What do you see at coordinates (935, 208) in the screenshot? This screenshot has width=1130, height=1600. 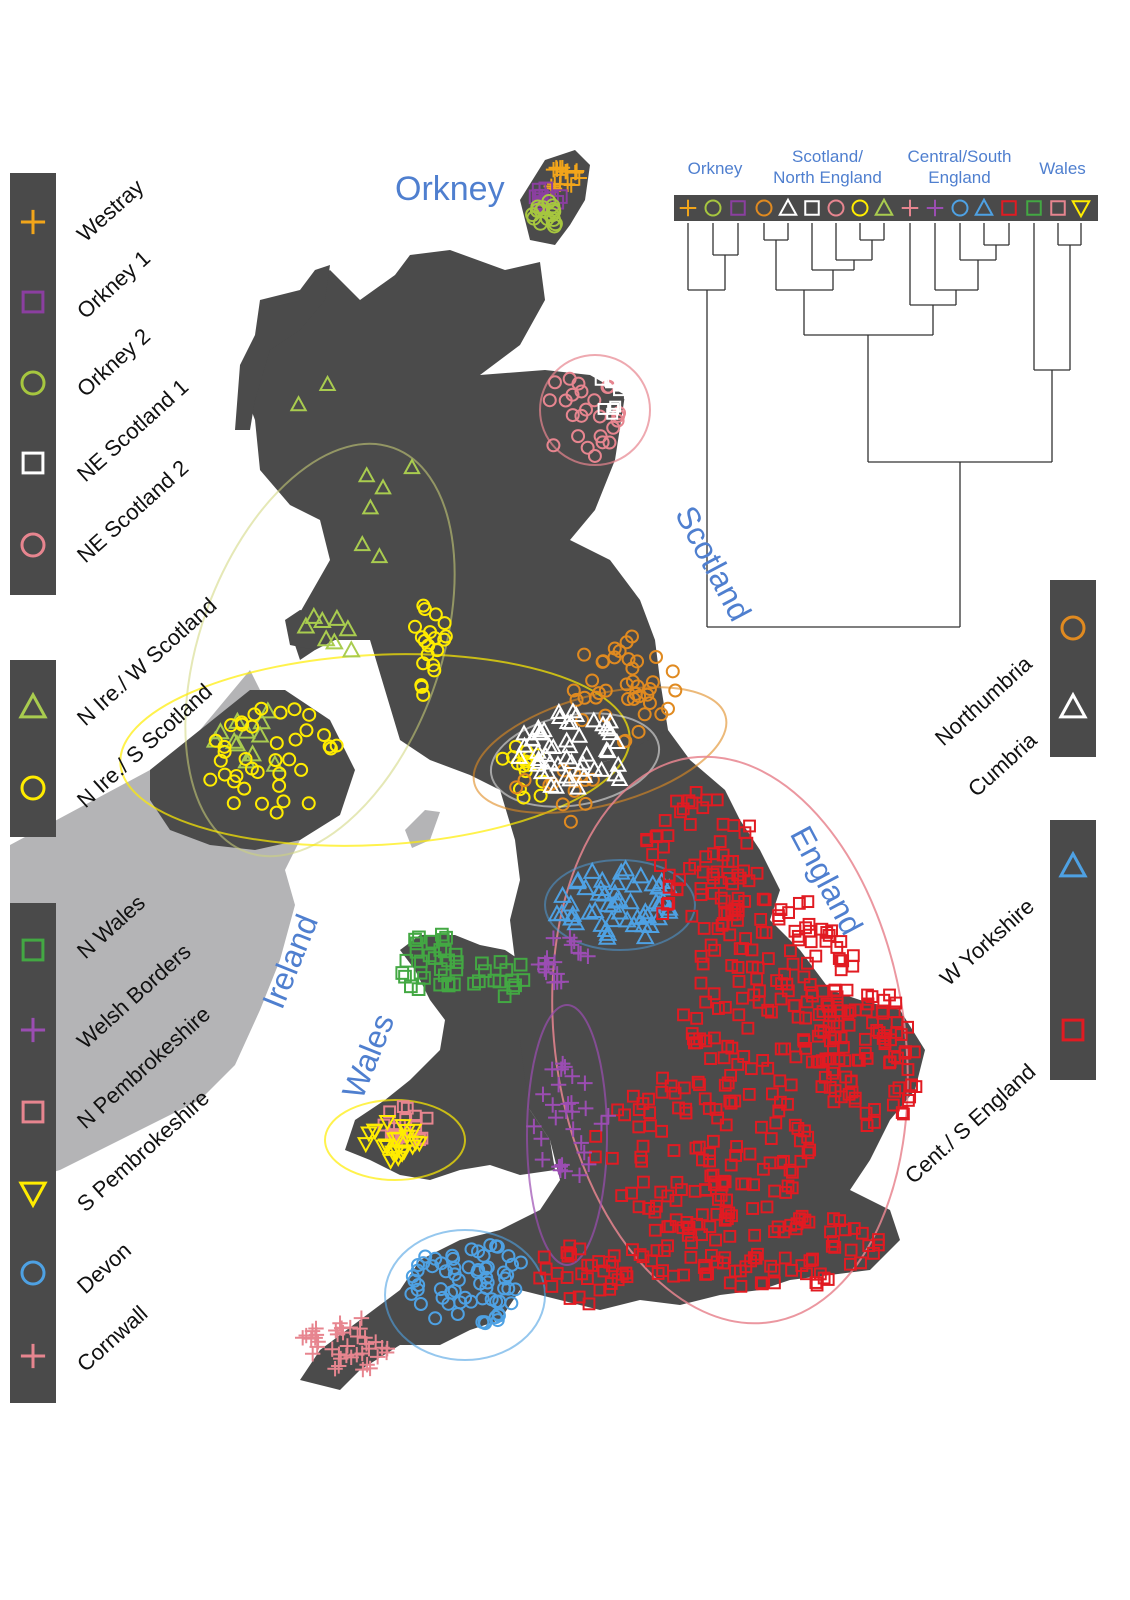 I see `dendro-leaf-plus-icon` at bounding box center [935, 208].